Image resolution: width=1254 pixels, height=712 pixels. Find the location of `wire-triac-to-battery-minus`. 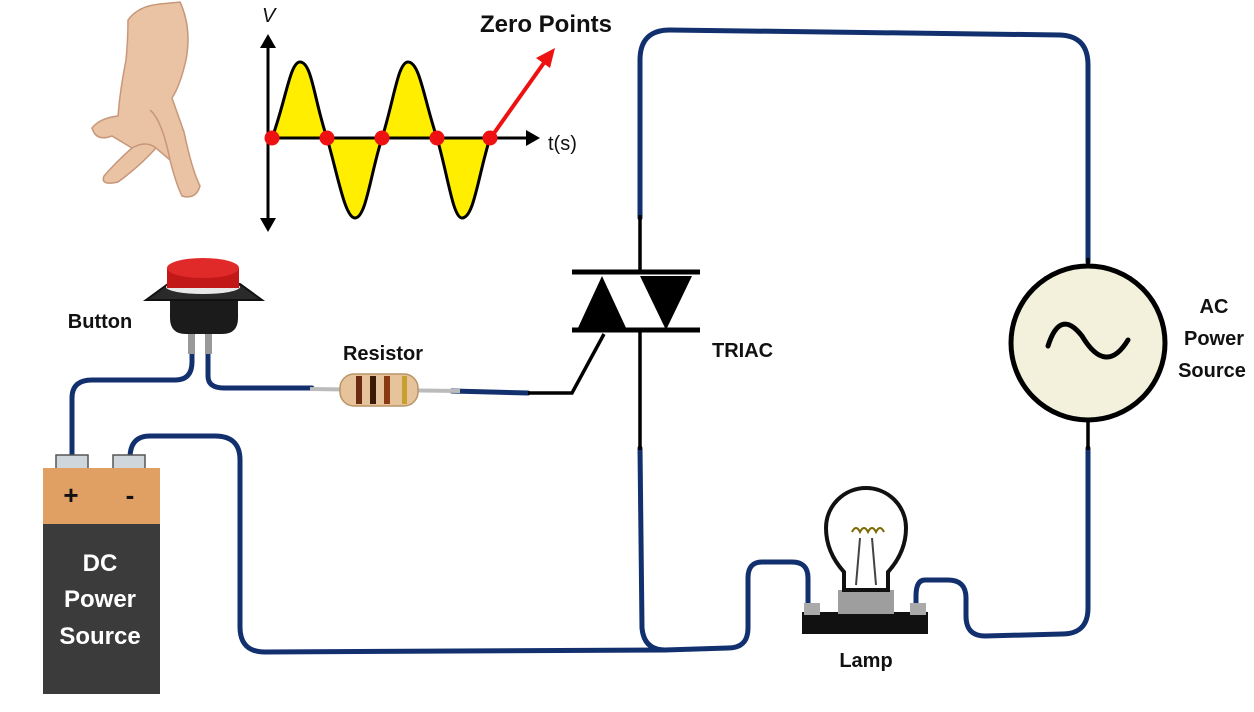

wire-triac-to-battery-minus is located at coordinates (397, 544).